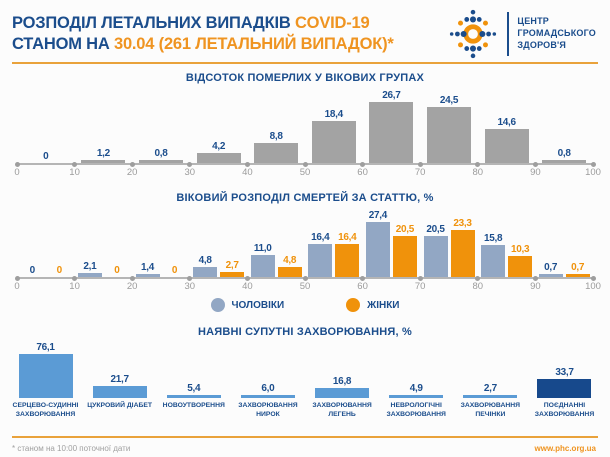 The height and width of the screenshot is (457, 610). I want to click on bar-value-label: 15,8, so click(493, 239).